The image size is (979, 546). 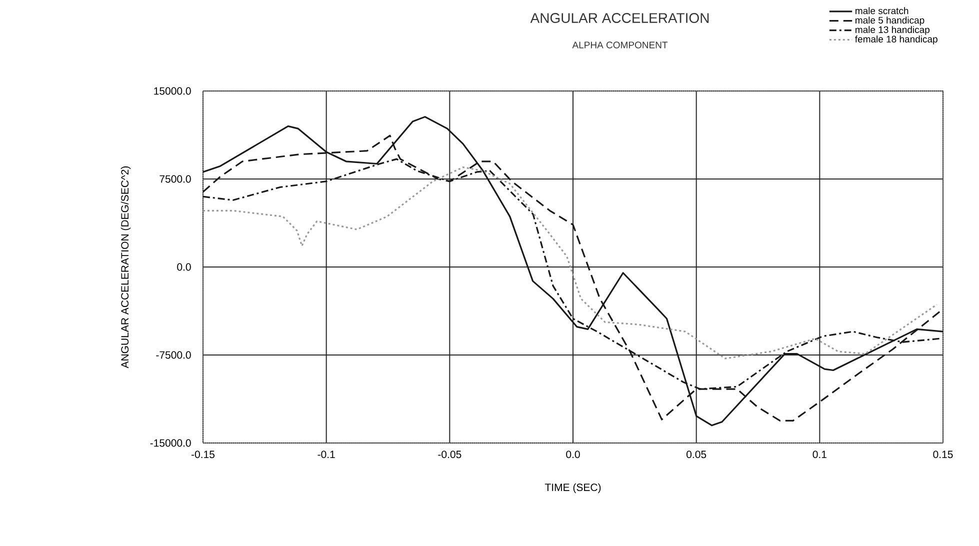 What do you see at coordinates (882, 10) in the screenshot?
I see `legend-label: male scratch` at bounding box center [882, 10].